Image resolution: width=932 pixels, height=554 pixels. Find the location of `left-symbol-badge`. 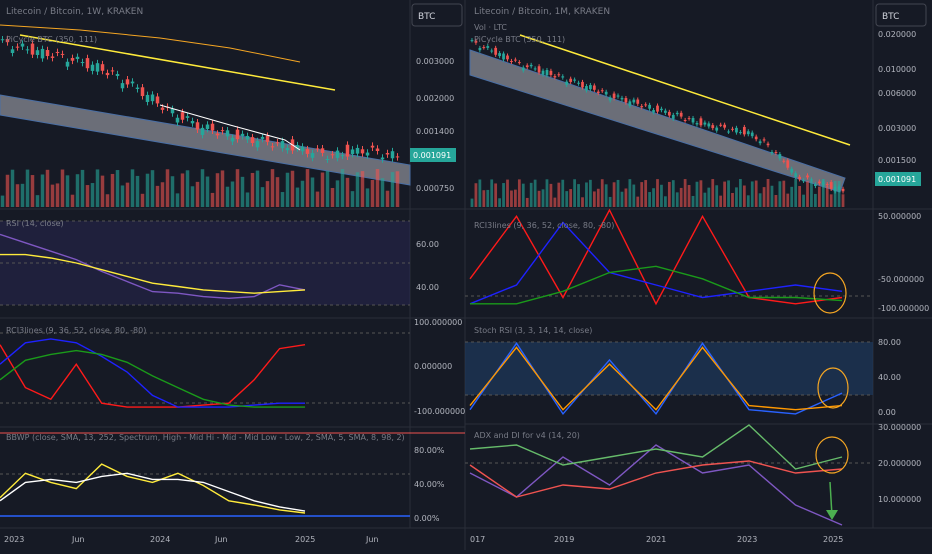

left-symbol-badge is located at coordinates (437, 15).